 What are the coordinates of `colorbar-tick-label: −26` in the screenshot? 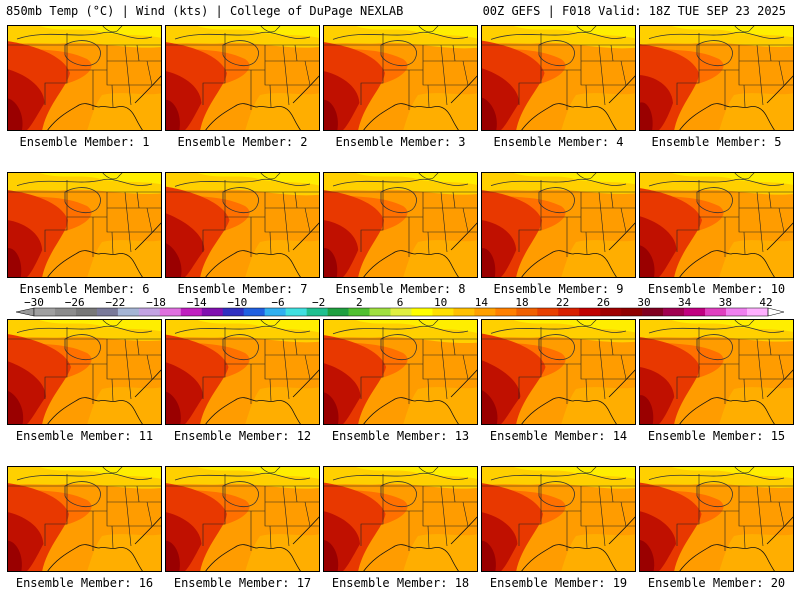 It's located at (75, 302).